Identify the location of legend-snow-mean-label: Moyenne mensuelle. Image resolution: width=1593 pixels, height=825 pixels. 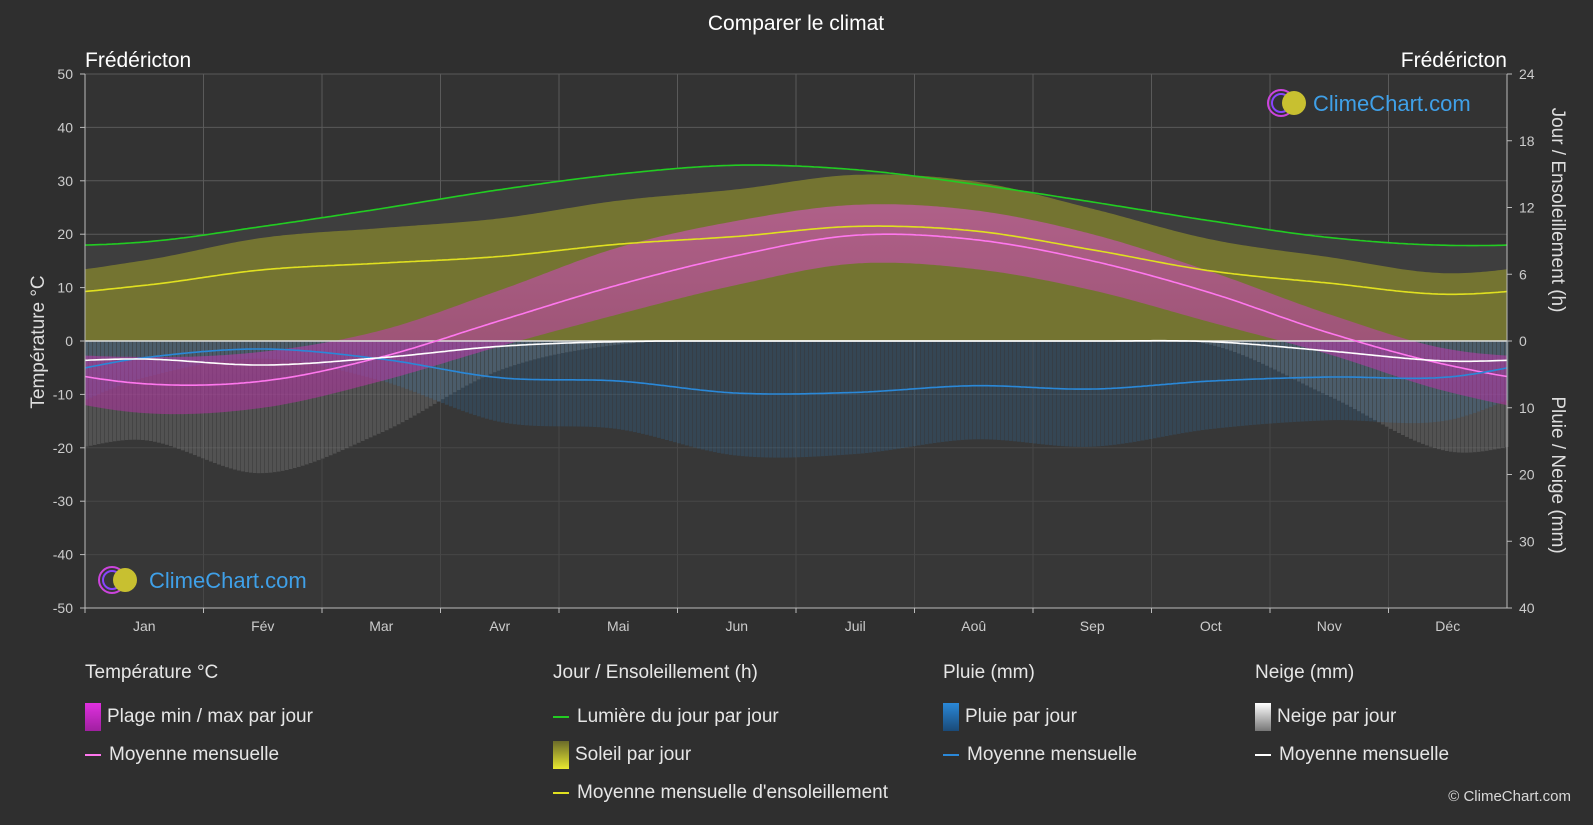
(1364, 754).